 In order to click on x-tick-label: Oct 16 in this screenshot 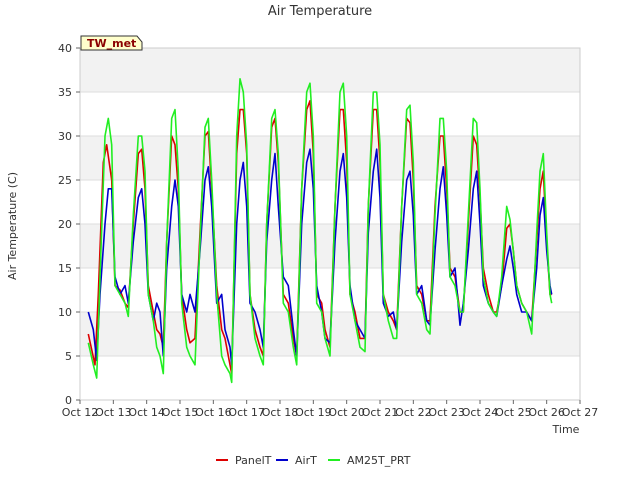, I will do `click(213, 412)`.